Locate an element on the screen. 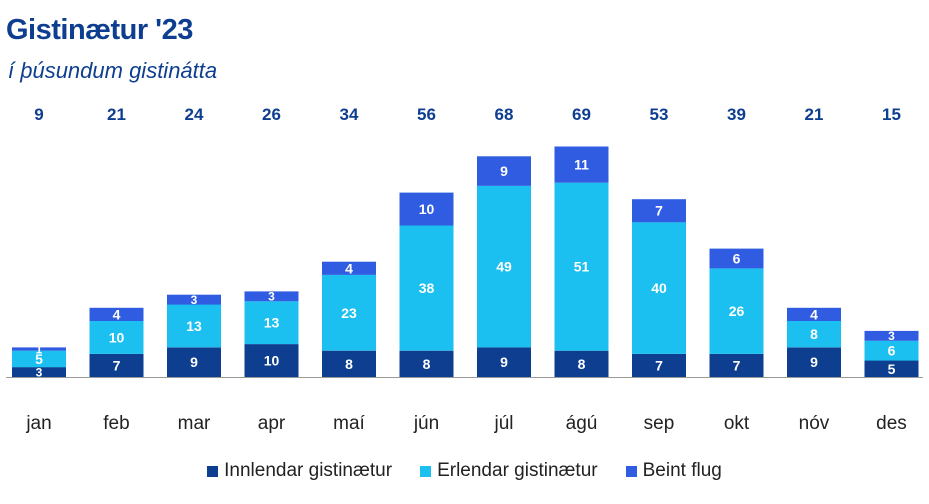 The image size is (929, 504). data-label-domestic: 3 is located at coordinates (39, 372).